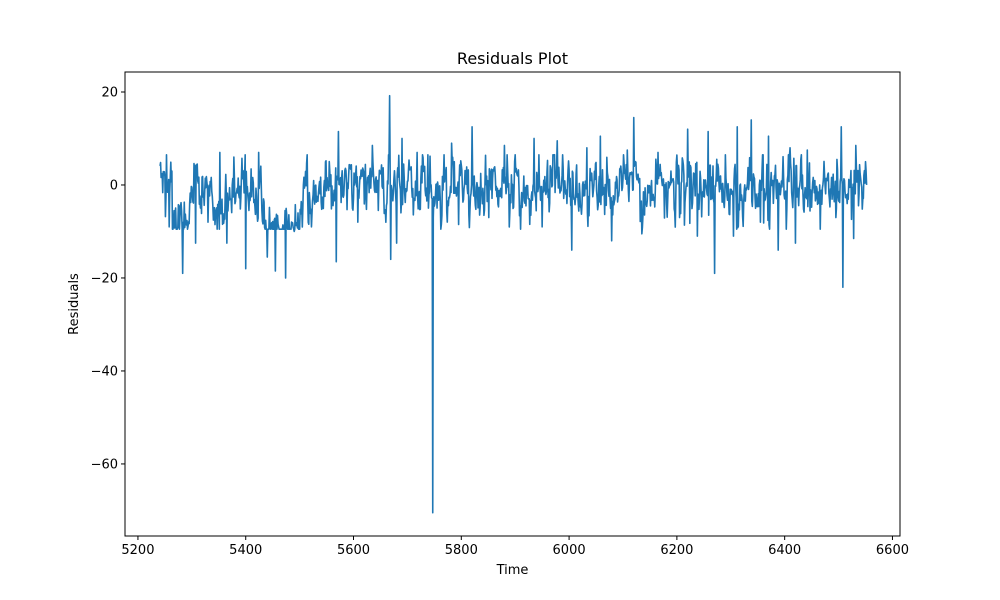  Describe the element at coordinates (104, 371) in the screenshot. I see `y-tick-label: −40` at that location.